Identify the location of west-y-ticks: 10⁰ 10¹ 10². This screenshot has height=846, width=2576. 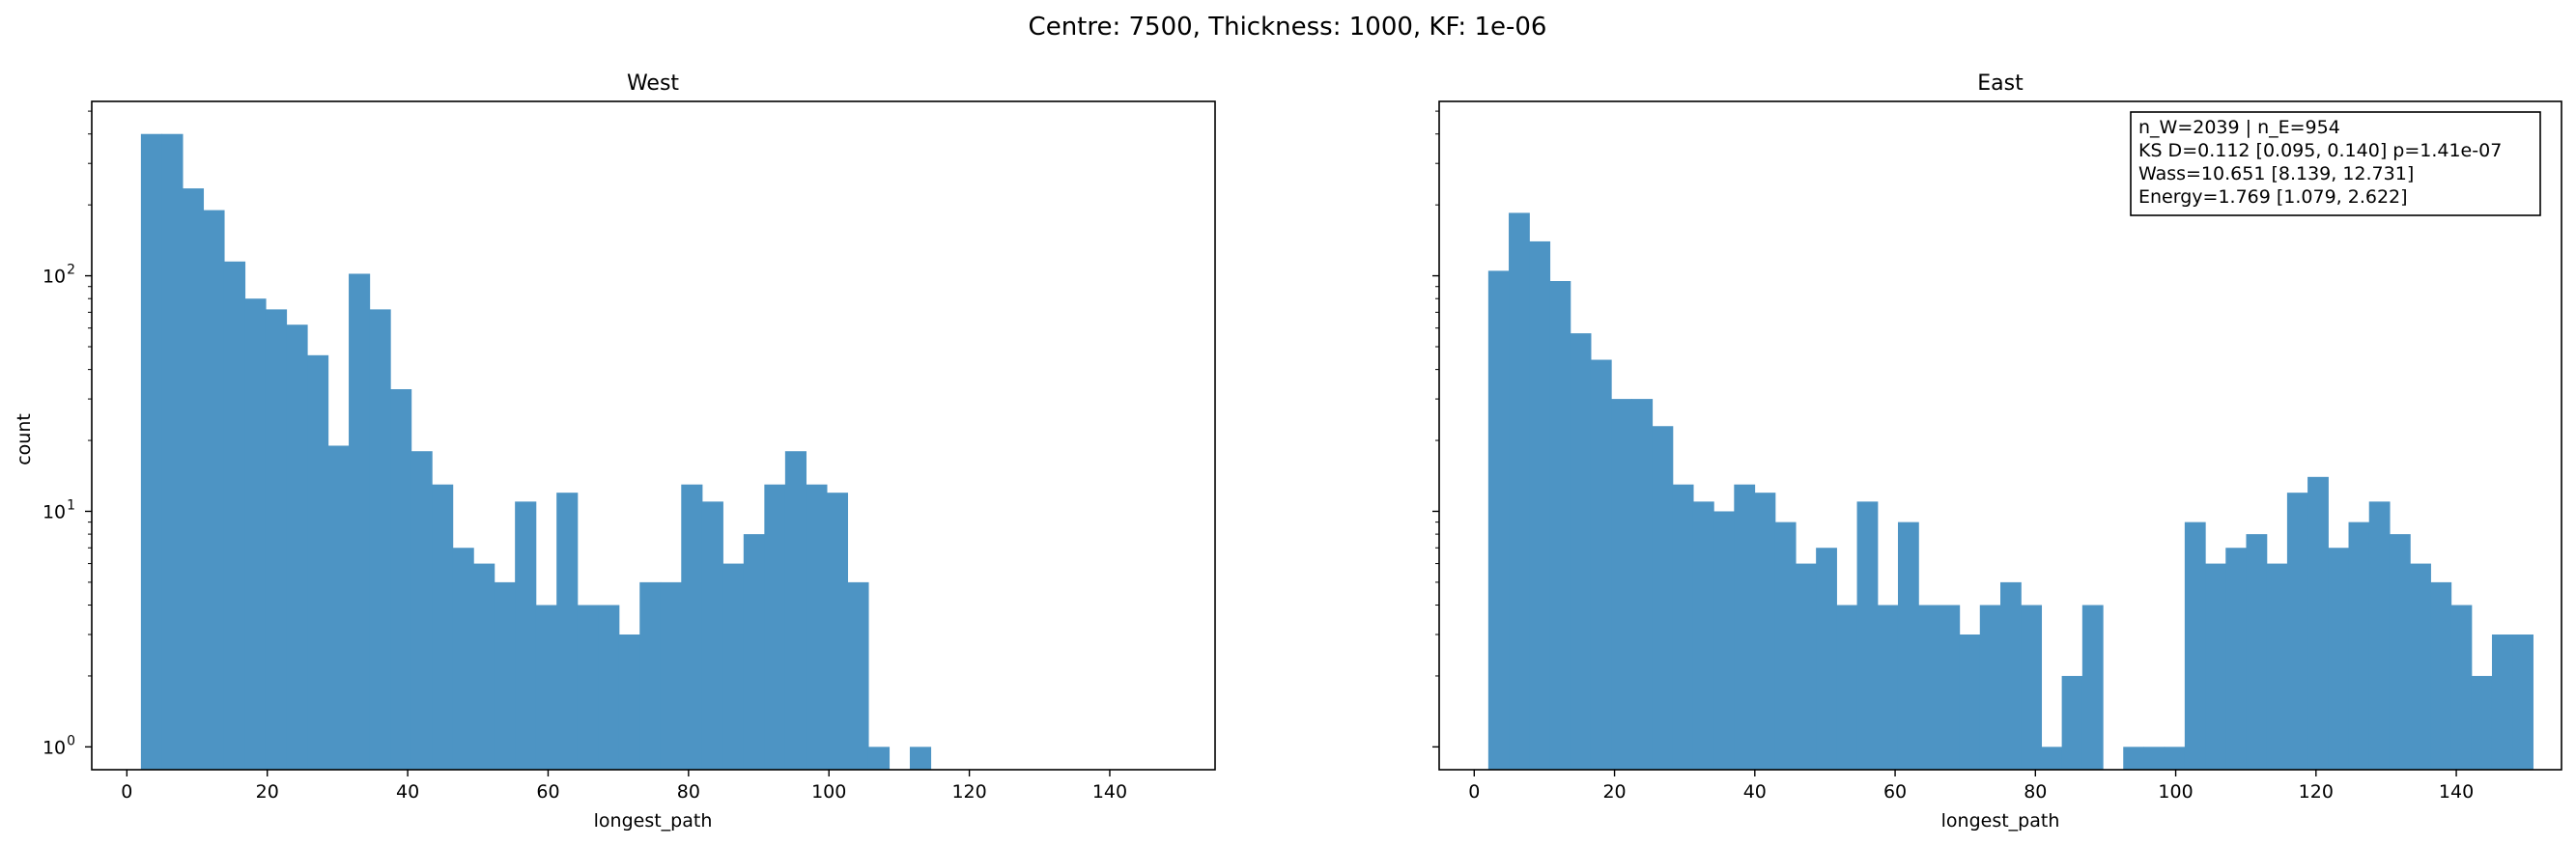
(67, 434).